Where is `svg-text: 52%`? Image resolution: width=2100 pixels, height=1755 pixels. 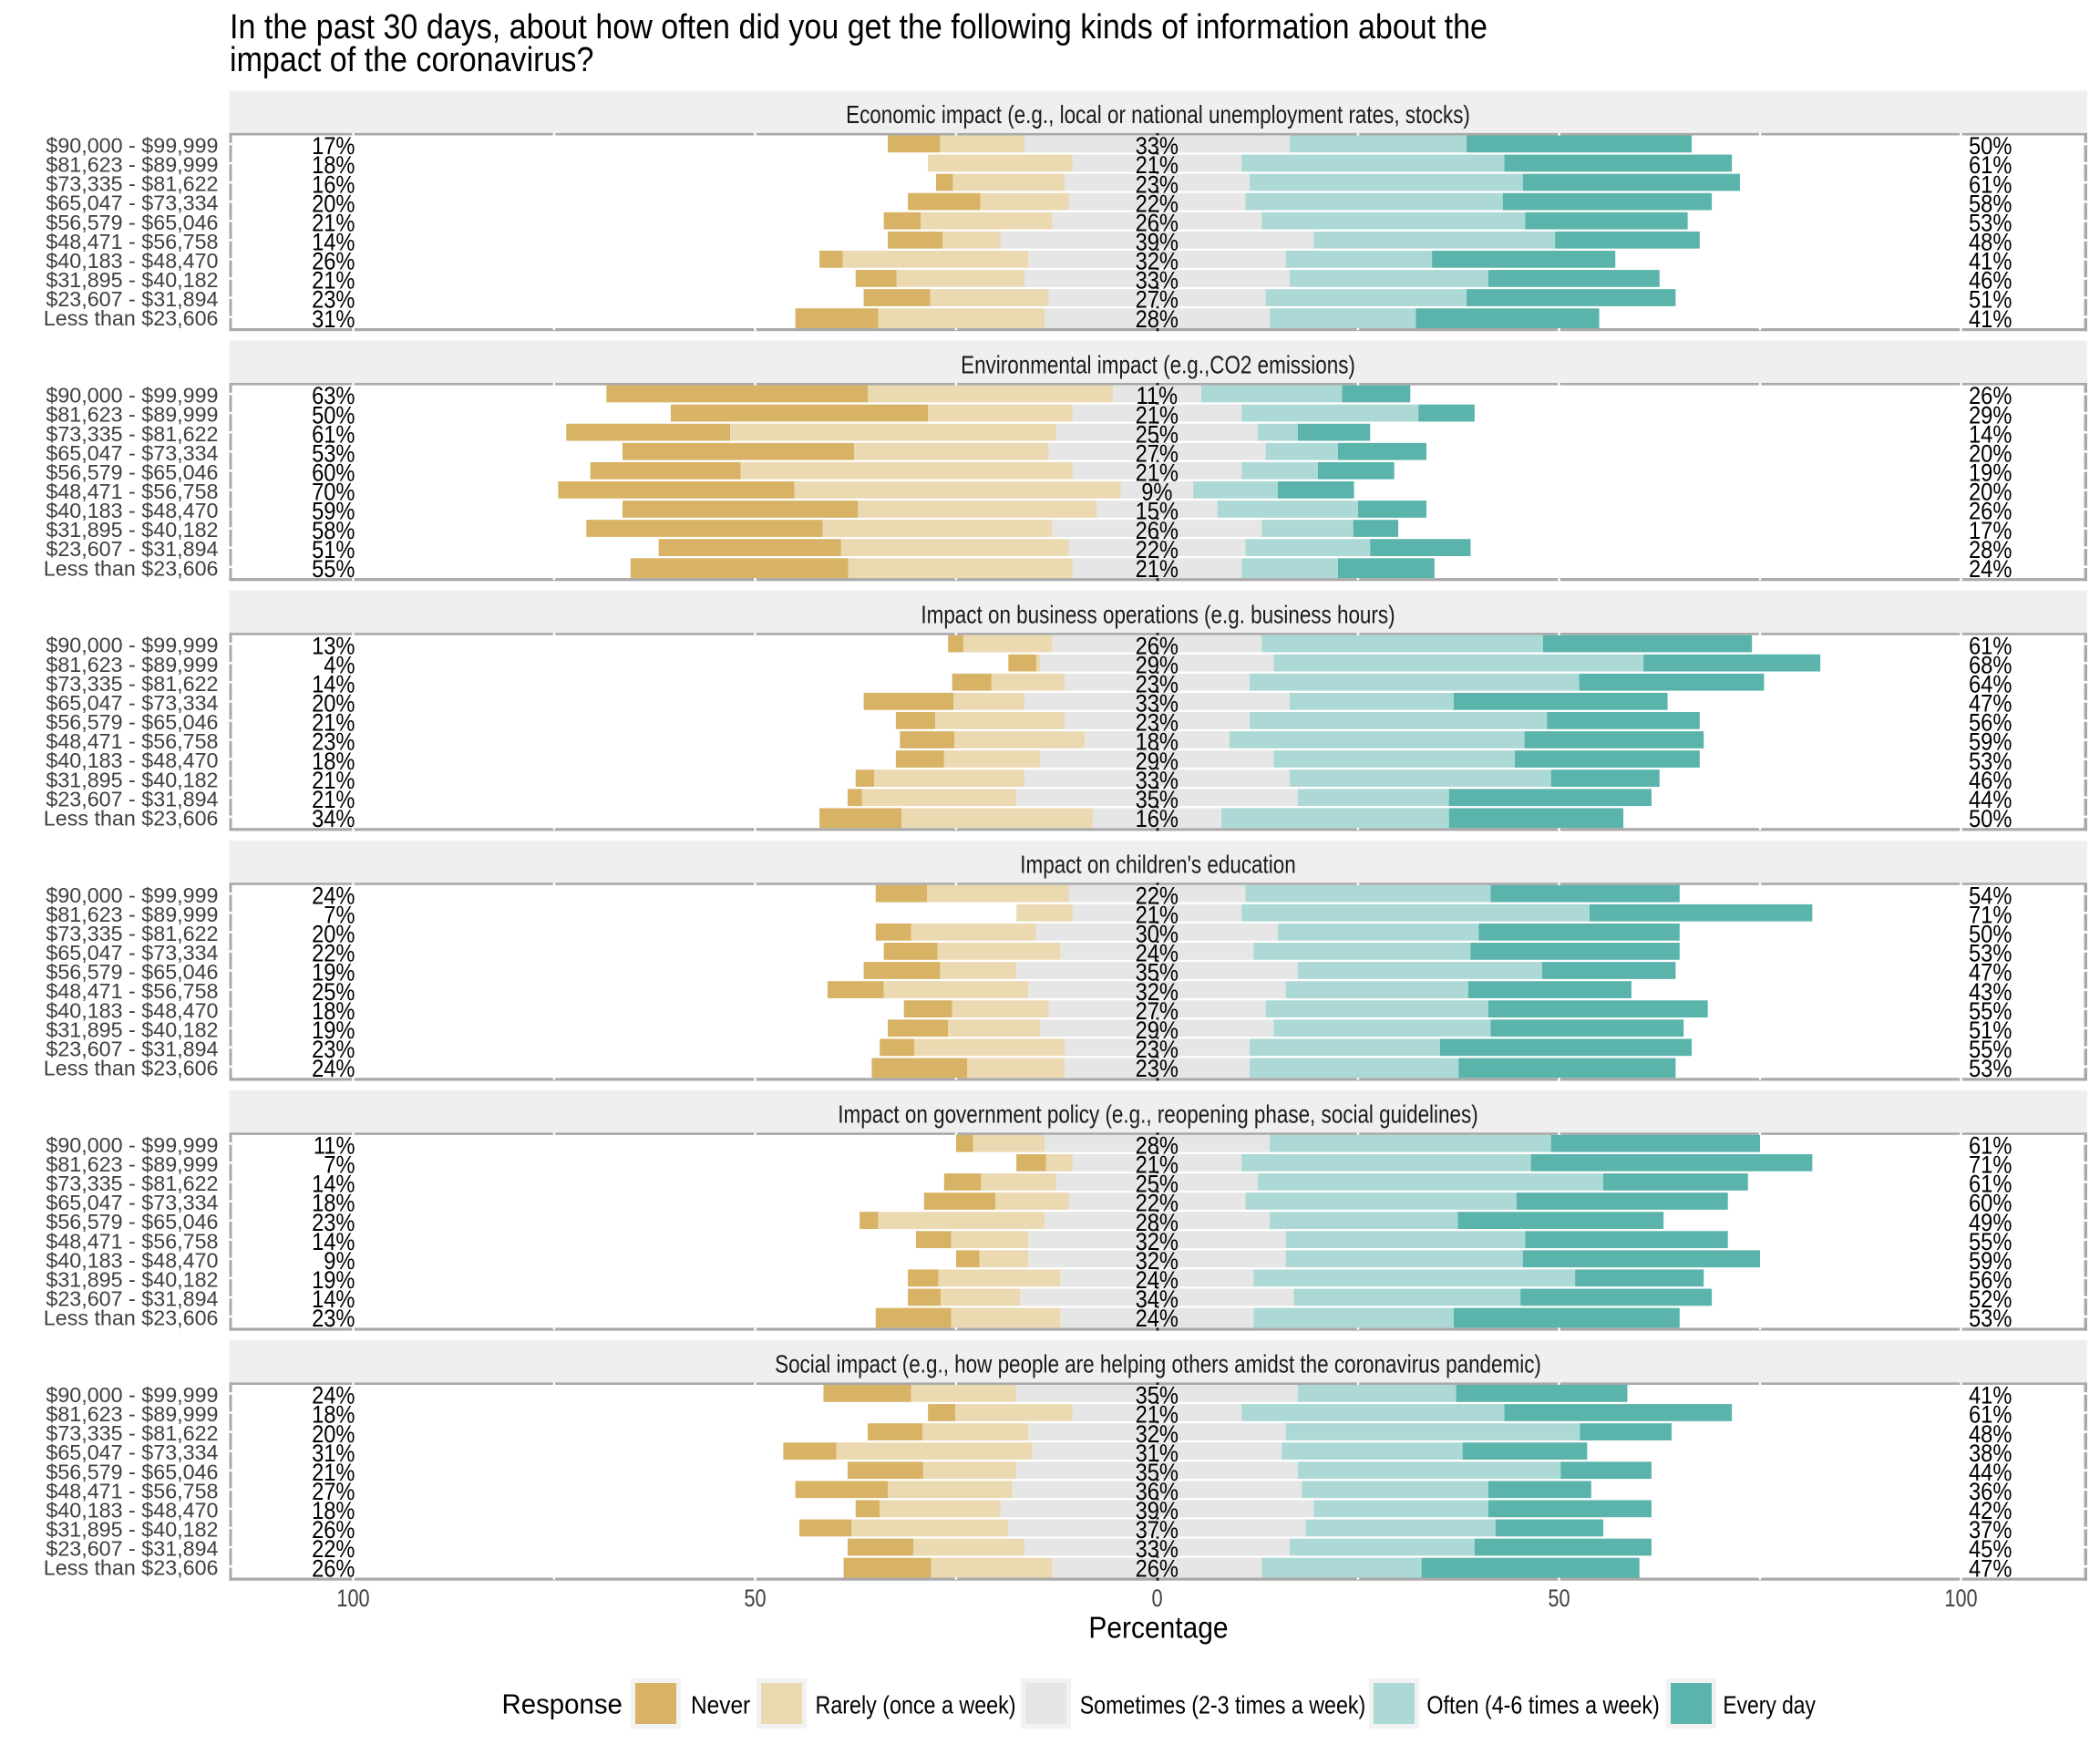 svg-text: 52% is located at coordinates (1990, 1299).